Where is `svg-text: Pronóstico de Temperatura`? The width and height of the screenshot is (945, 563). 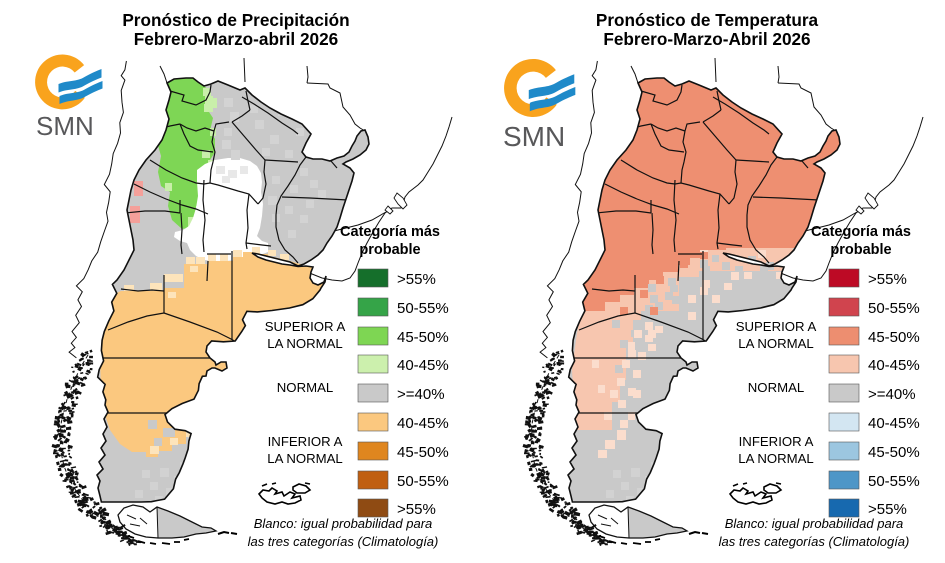 svg-text: Pronóstico de Temperatura is located at coordinates (707, 20).